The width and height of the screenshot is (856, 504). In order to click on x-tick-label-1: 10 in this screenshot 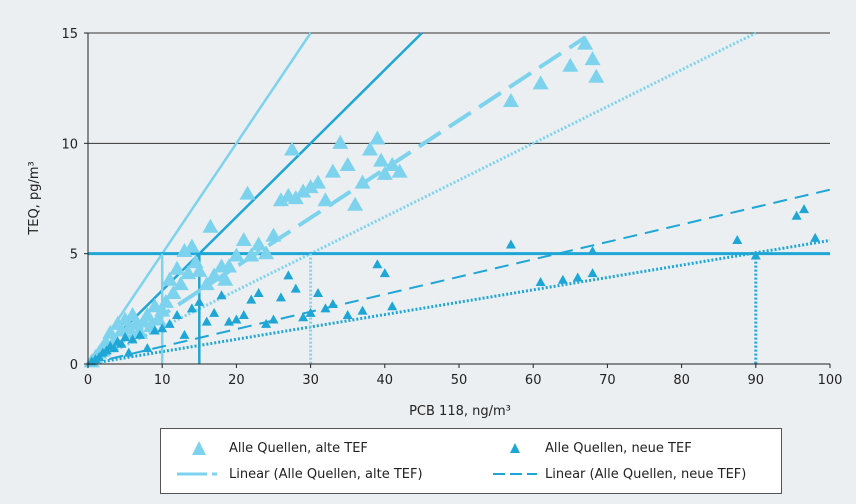, I will do `click(162, 380)`.